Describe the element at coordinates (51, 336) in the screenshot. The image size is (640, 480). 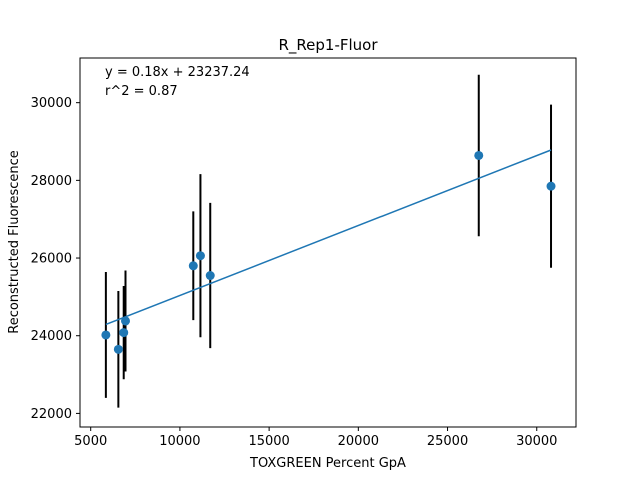
I see `y-tick-label: 24000` at that location.